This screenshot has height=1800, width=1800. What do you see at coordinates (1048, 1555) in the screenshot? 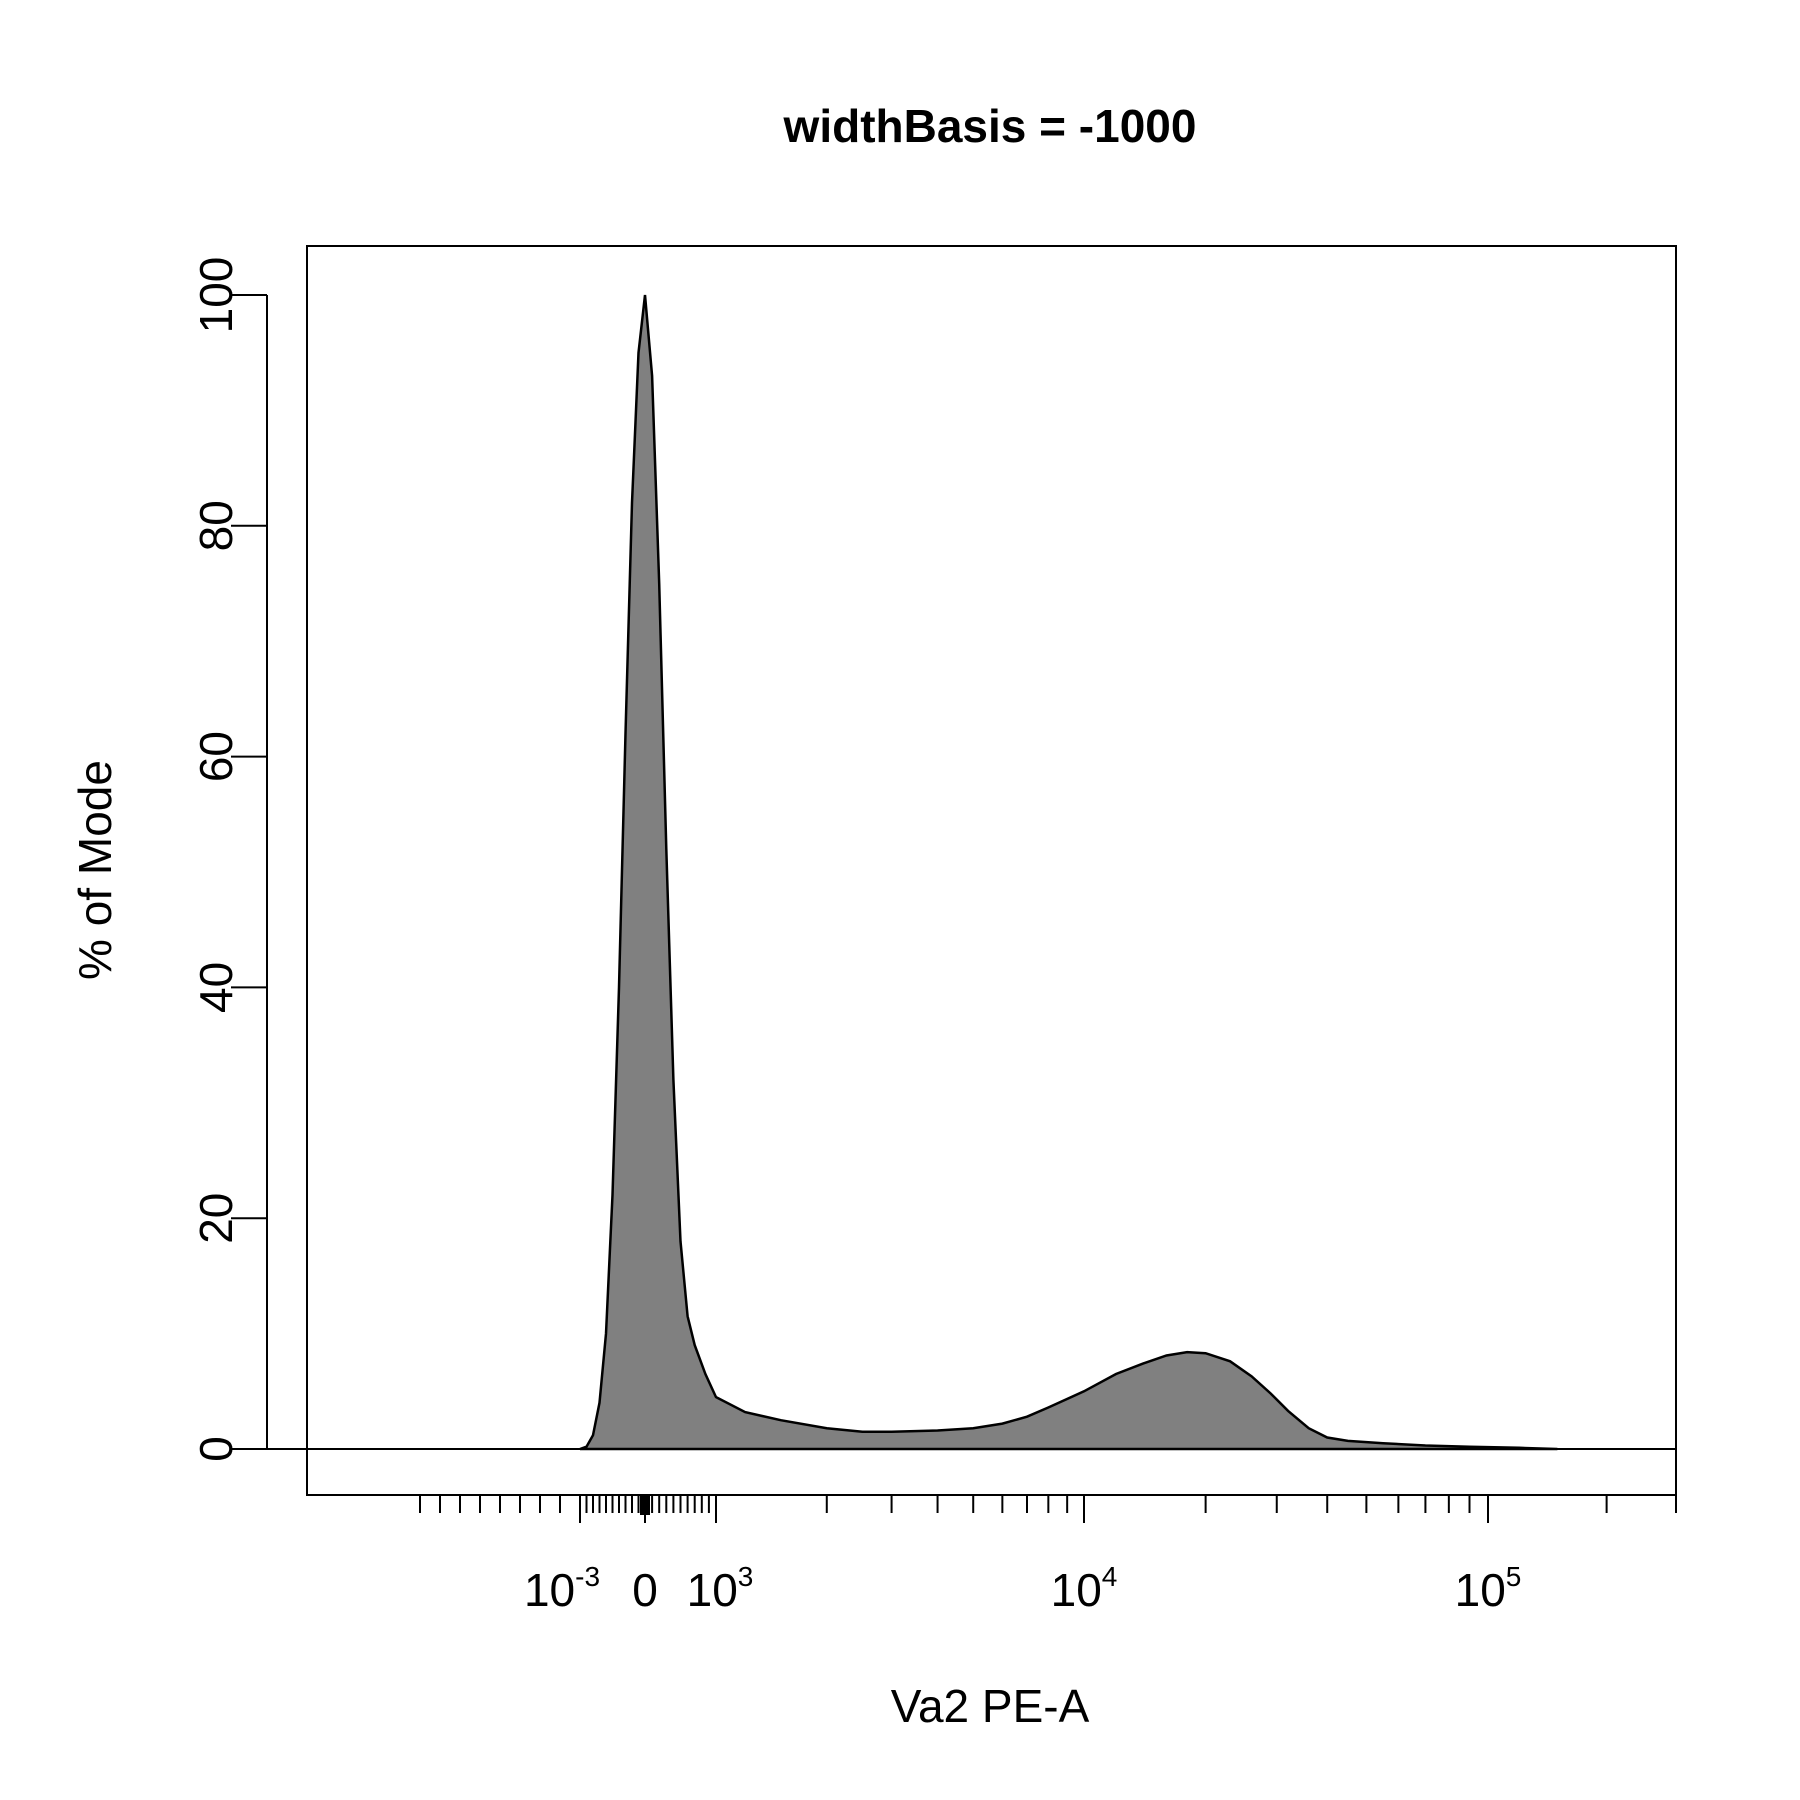
I see `x-axis: 10⁻³ 0 10³ 10⁴ 10⁵` at bounding box center [1048, 1555].